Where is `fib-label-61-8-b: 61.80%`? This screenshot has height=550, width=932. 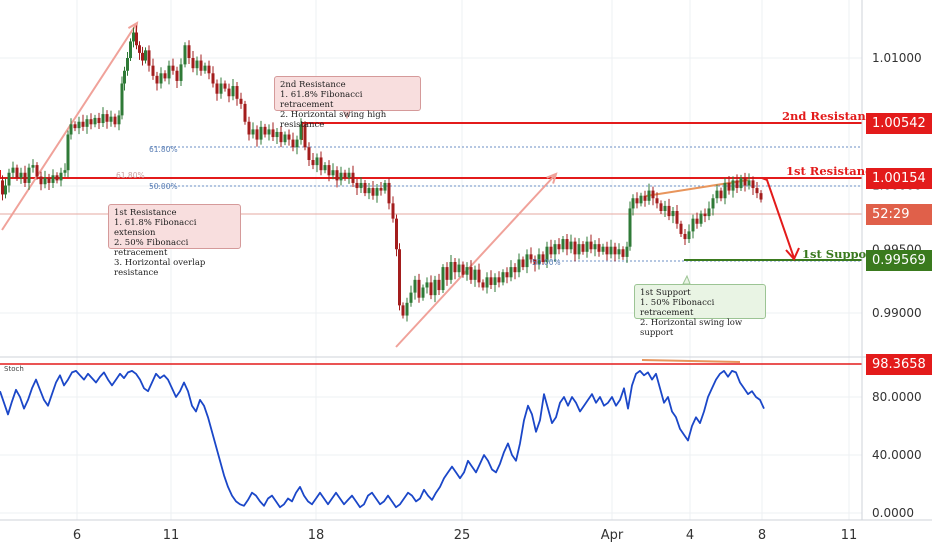
fib-label-61-8-b: 61.80% is located at coordinates (130, 175).